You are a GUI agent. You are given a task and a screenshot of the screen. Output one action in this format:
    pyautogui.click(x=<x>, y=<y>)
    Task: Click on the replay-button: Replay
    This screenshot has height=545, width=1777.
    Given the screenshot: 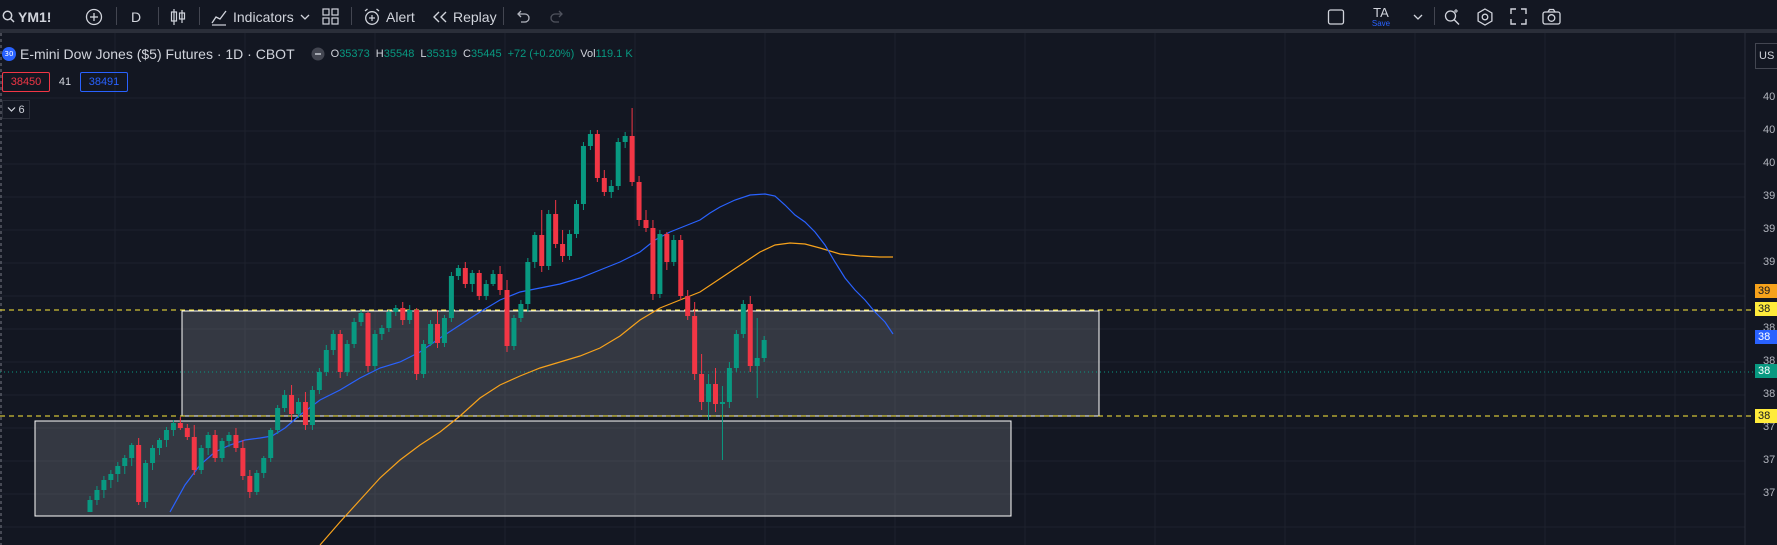 What is the action you would take?
    pyautogui.click(x=464, y=16)
    